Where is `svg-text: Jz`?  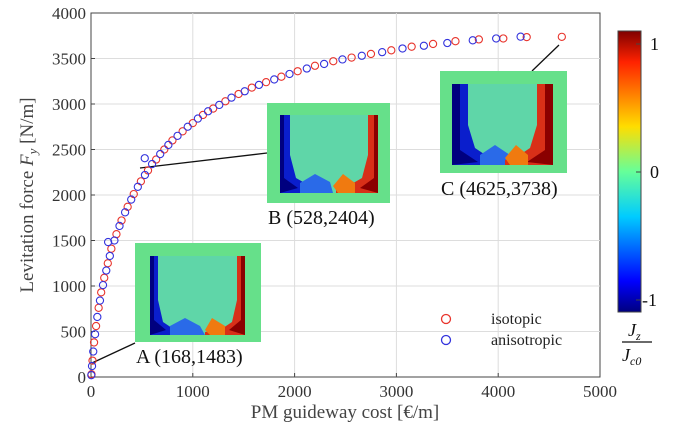
svg-text: Jz is located at coordinates (634, 331).